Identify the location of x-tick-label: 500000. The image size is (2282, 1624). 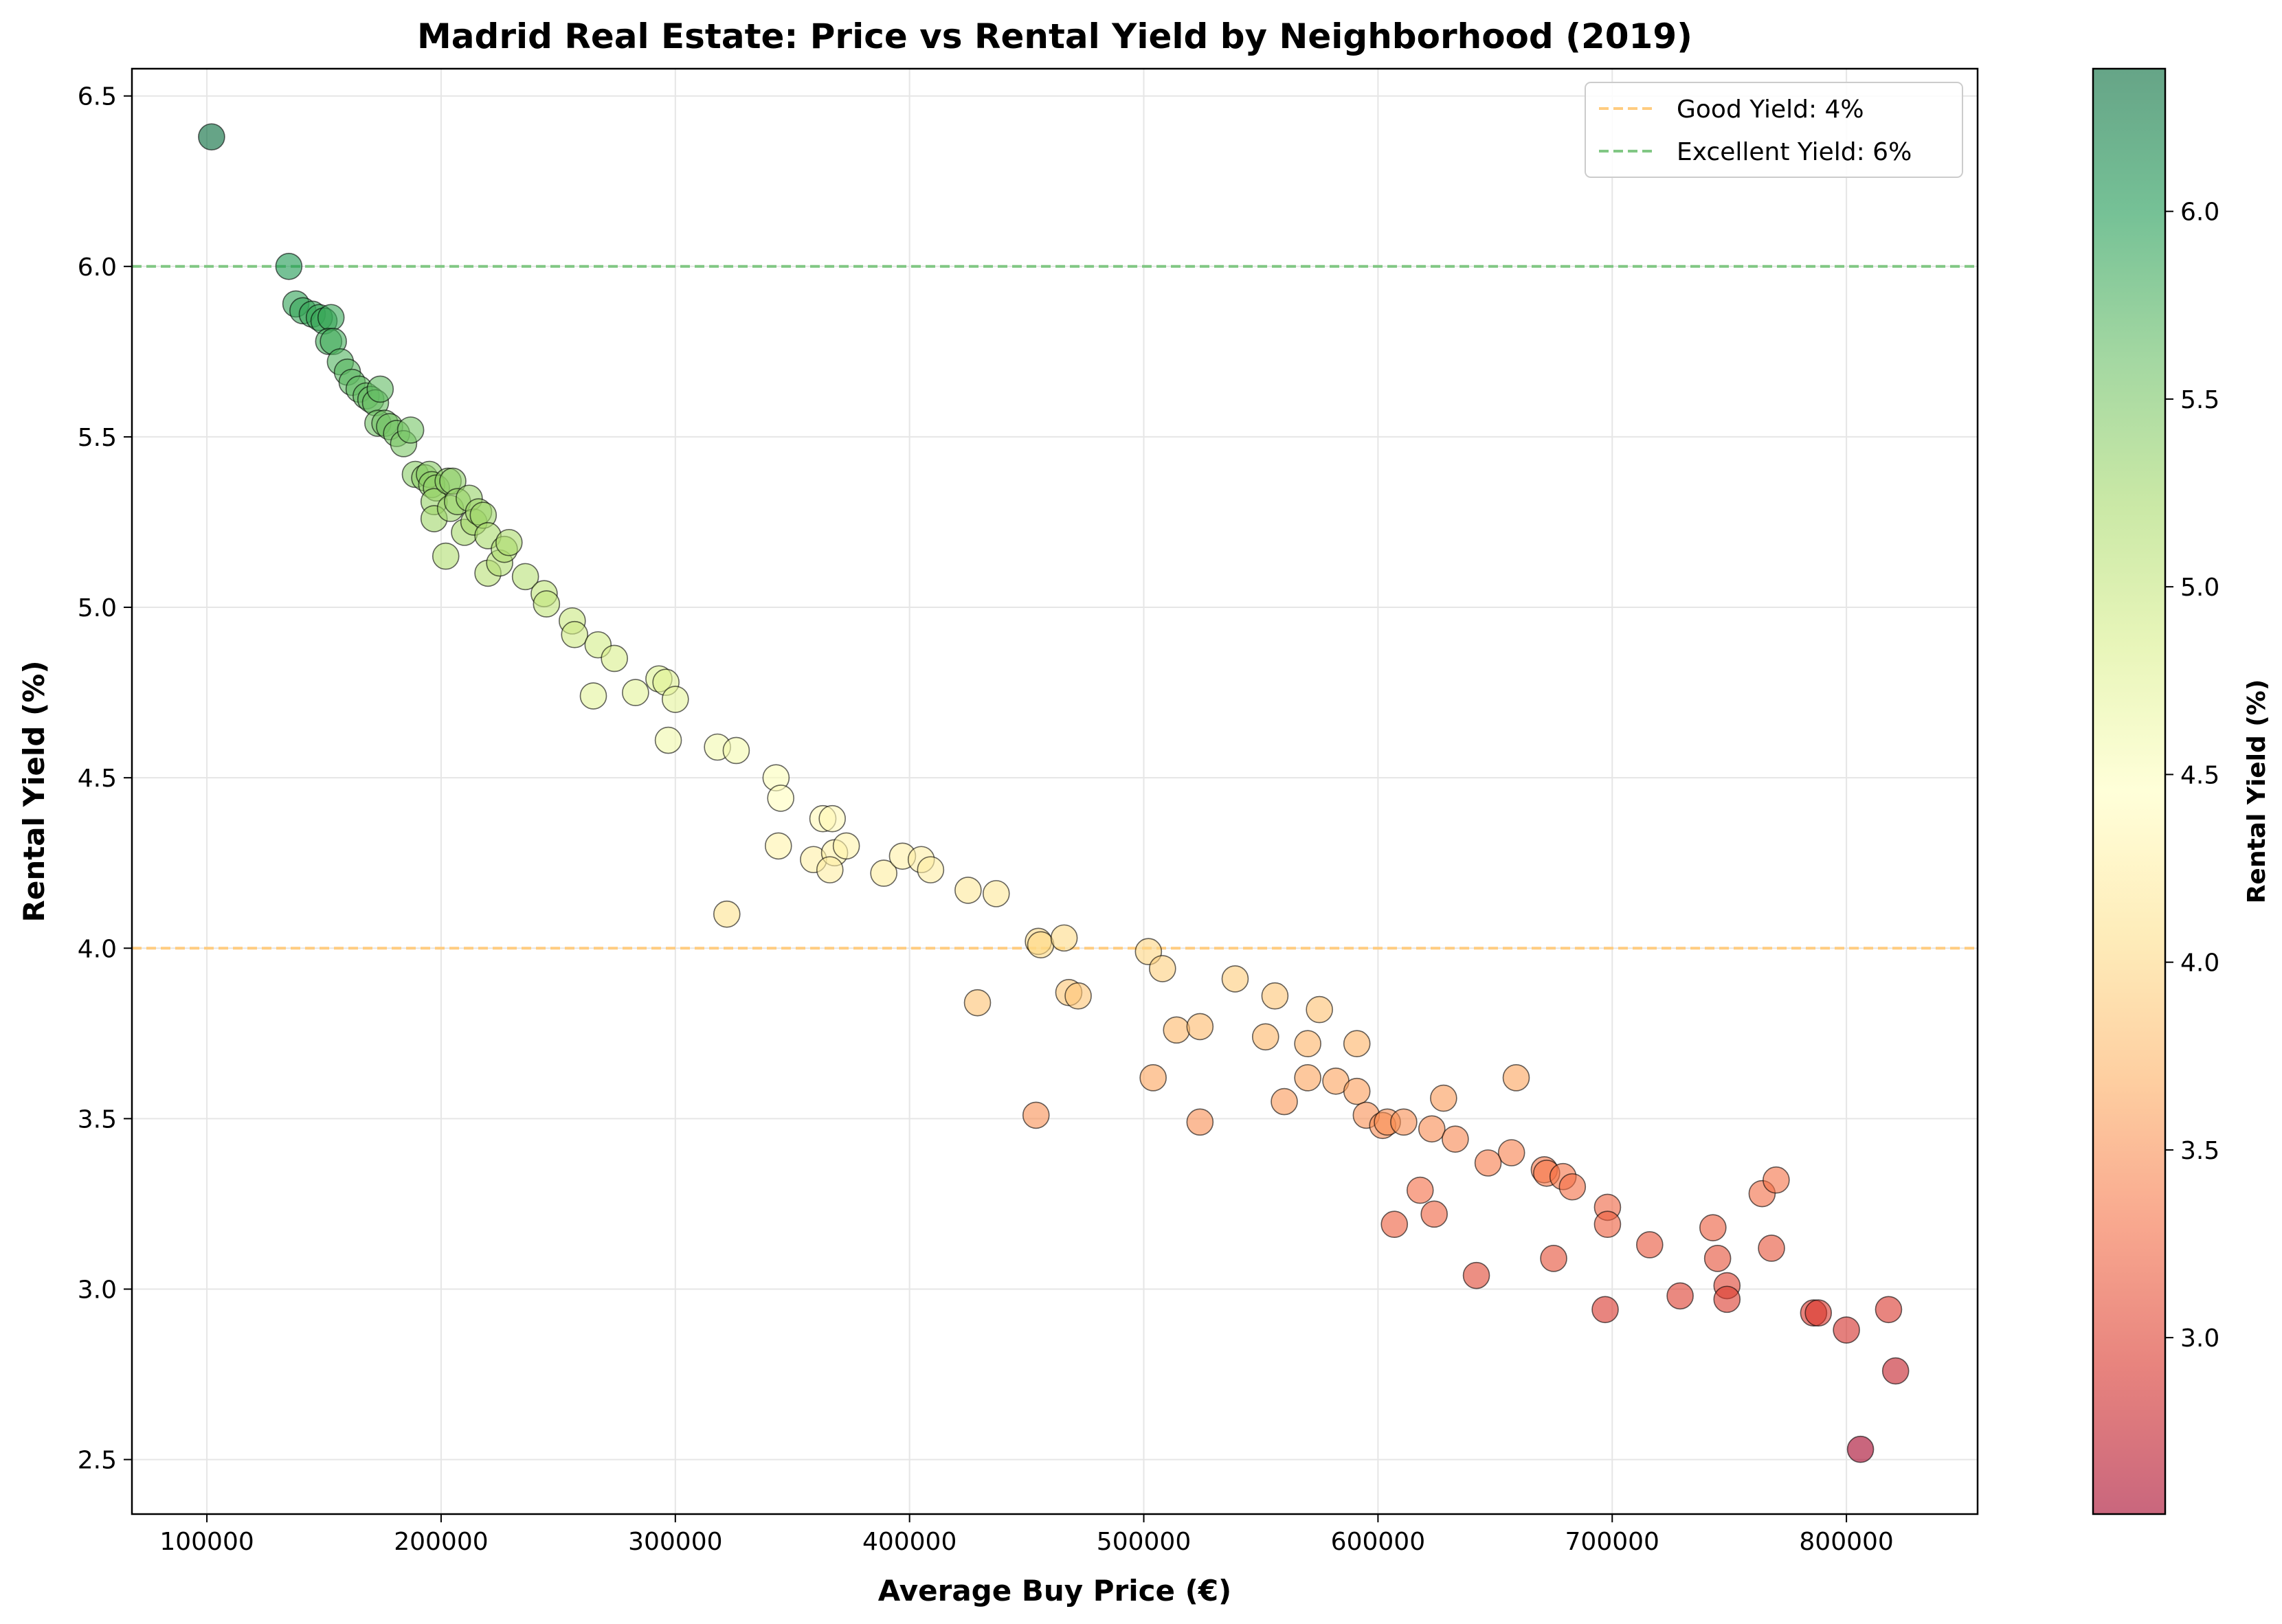
(1144, 1542).